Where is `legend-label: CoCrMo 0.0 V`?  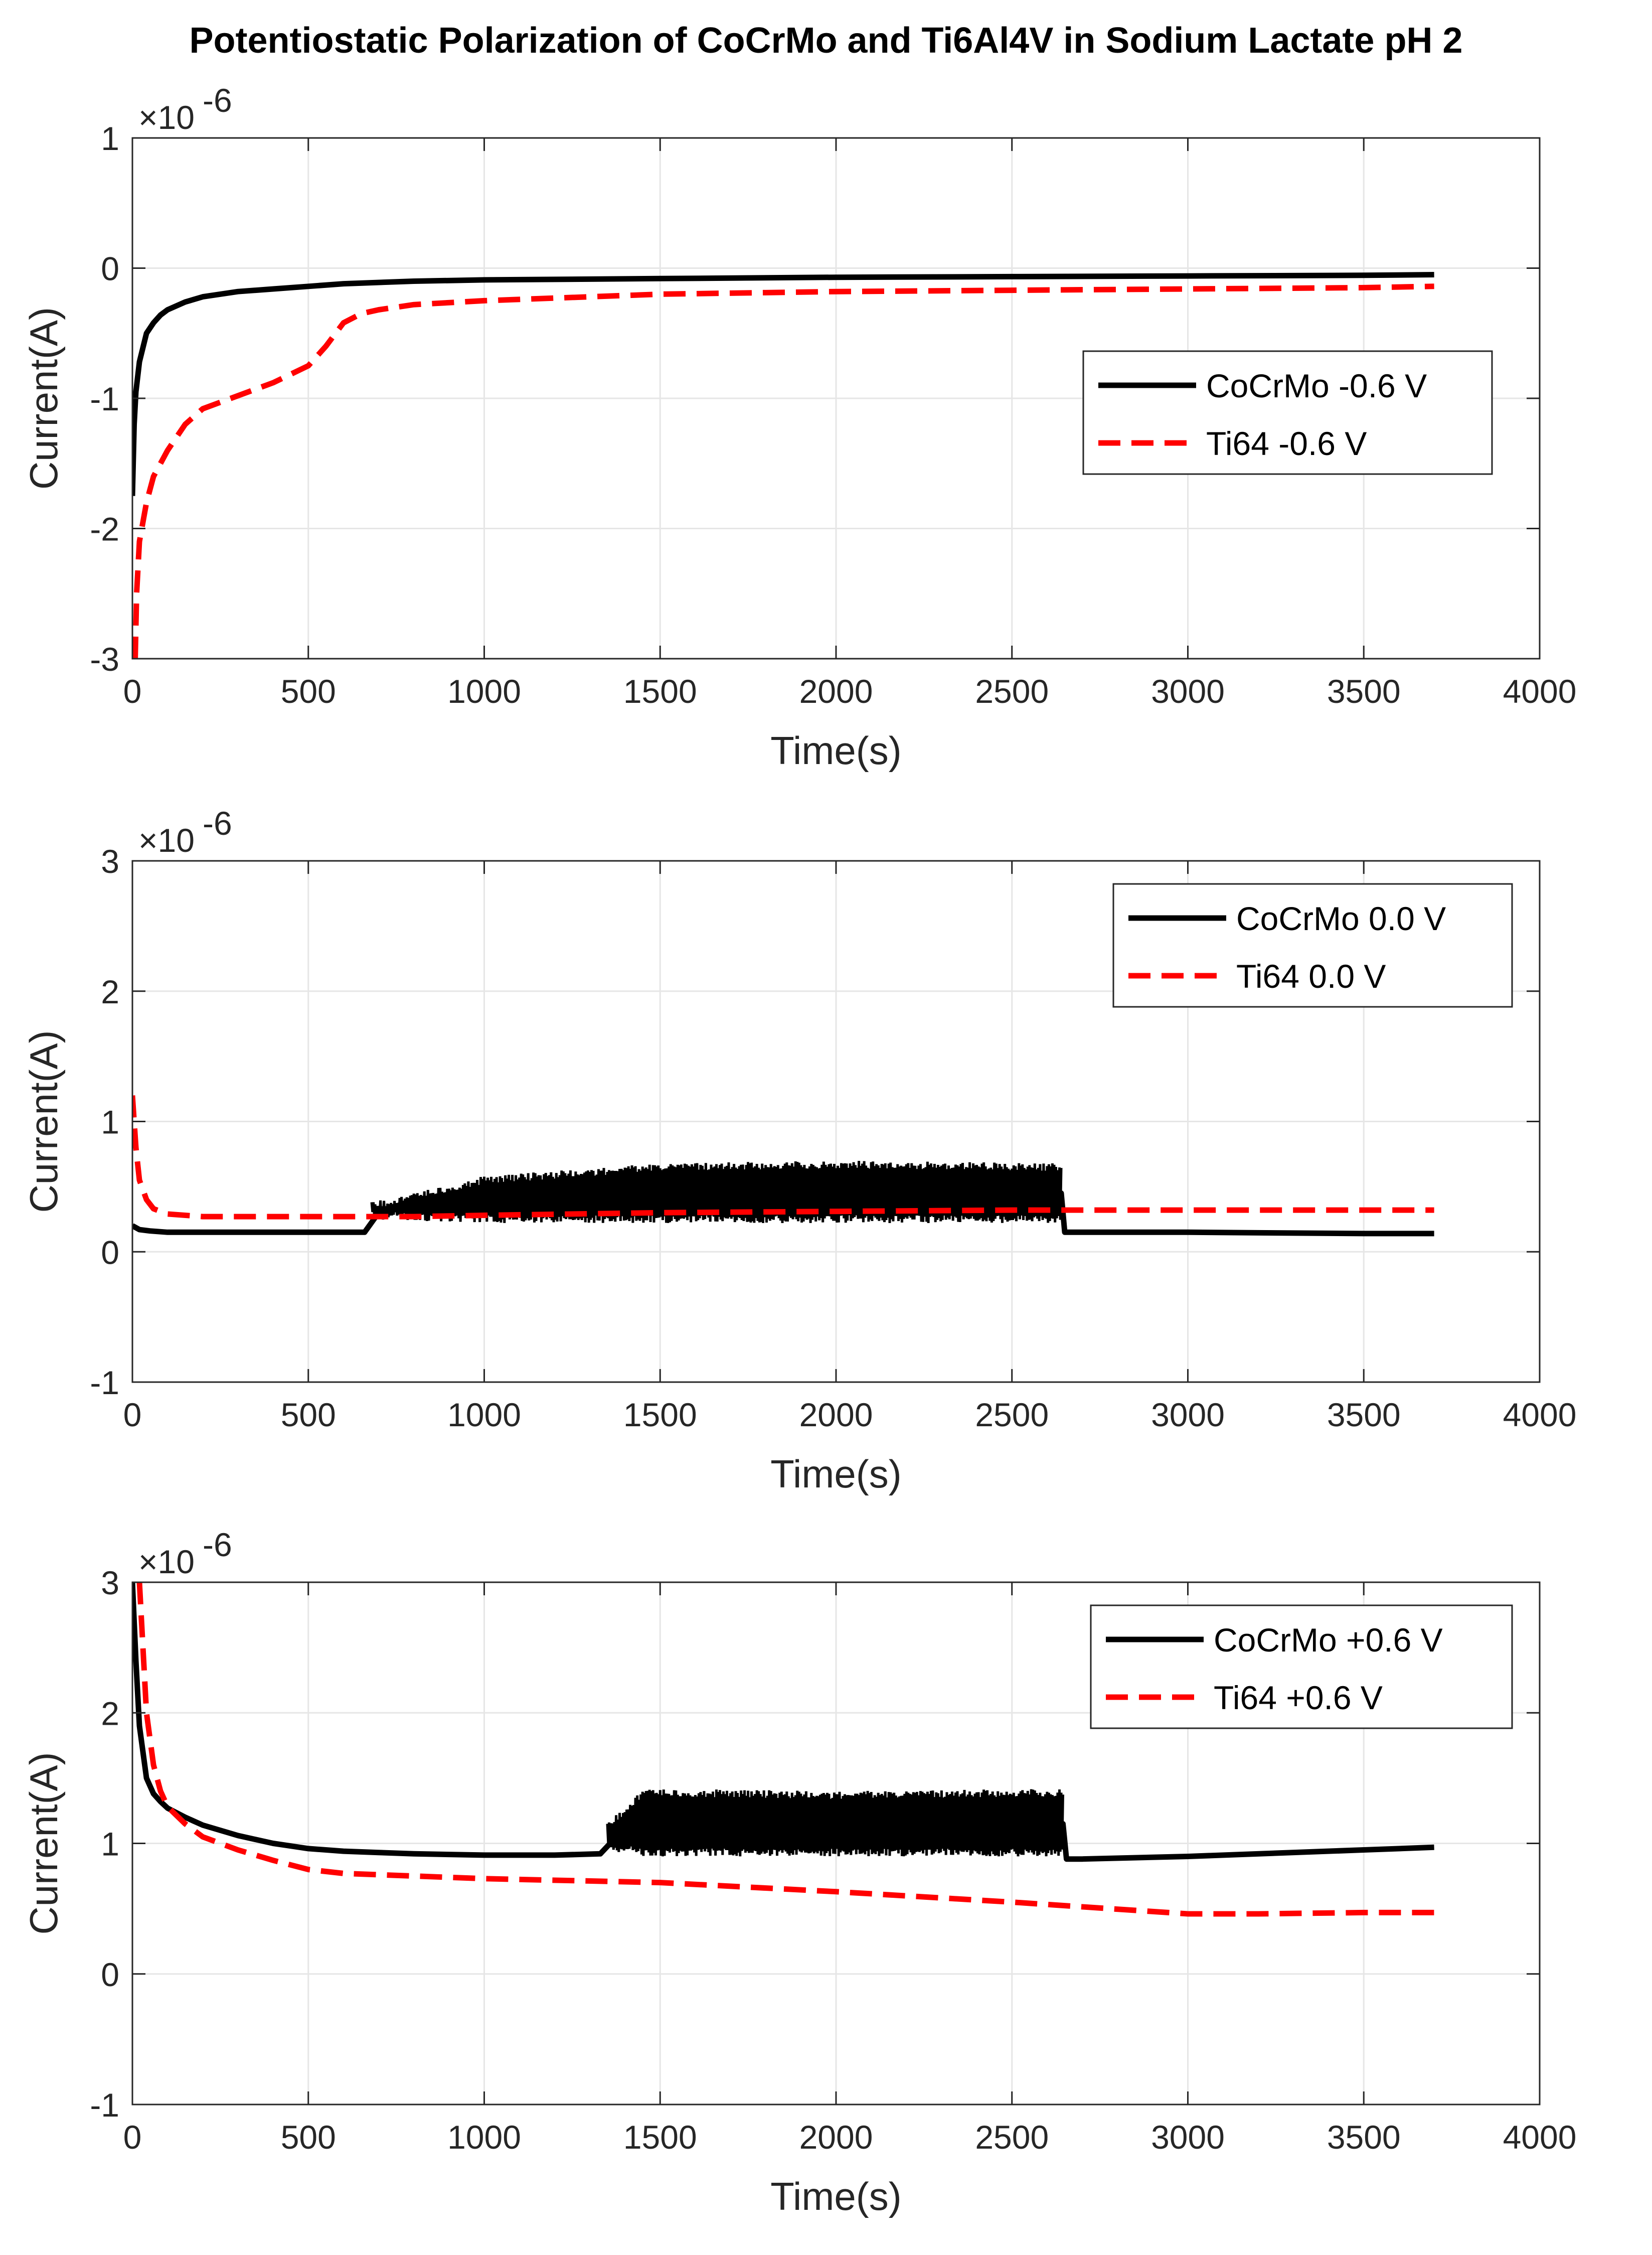
legend-label: CoCrMo 0.0 V is located at coordinates (1341, 919).